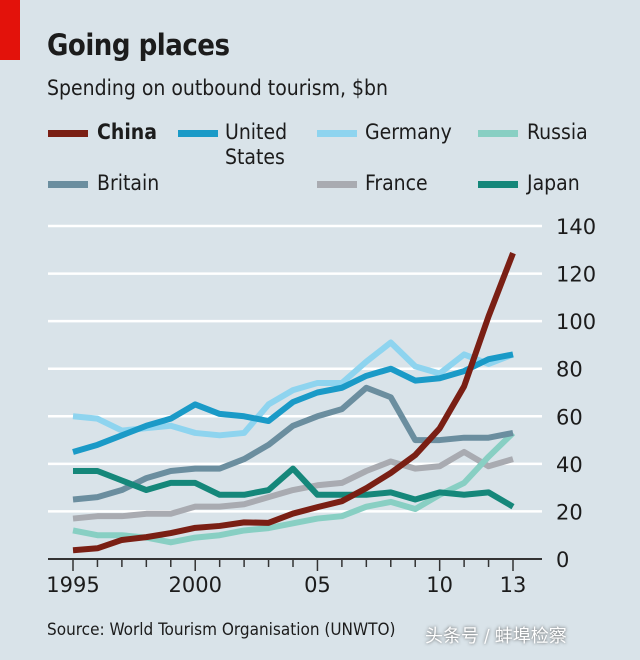 The width and height of the screenshot is (640, 660). Describe the element at coordinates (576, 227) in the screenshot. I see `y-tick-label: 140` at that location.